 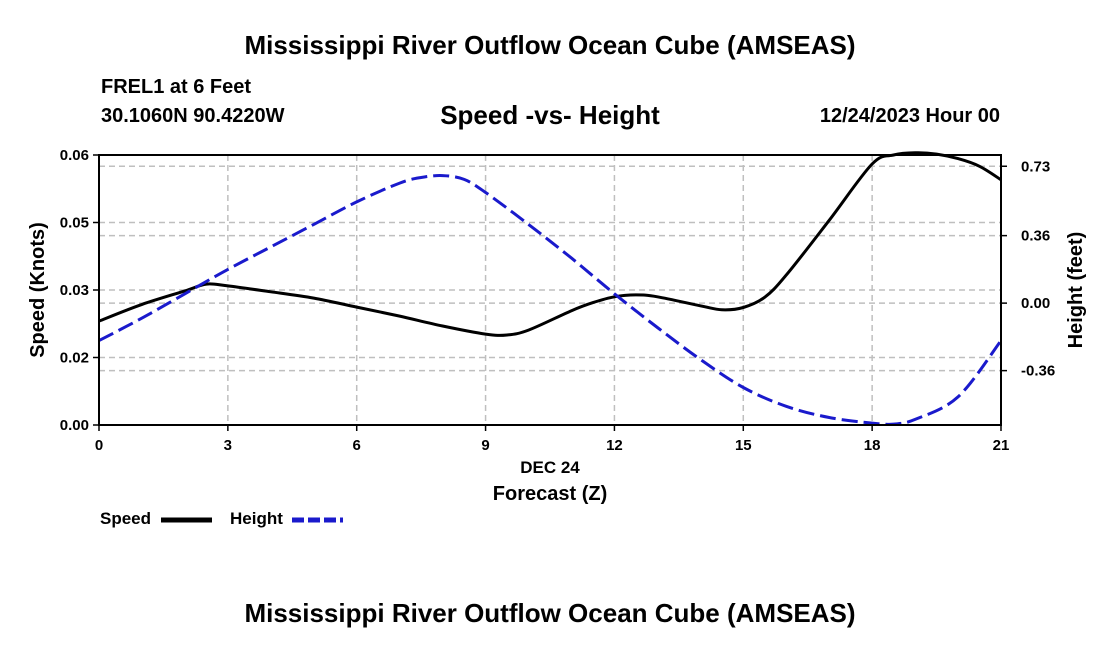 I want to click on legend-height-label: Height, so click(x=256, y=518).